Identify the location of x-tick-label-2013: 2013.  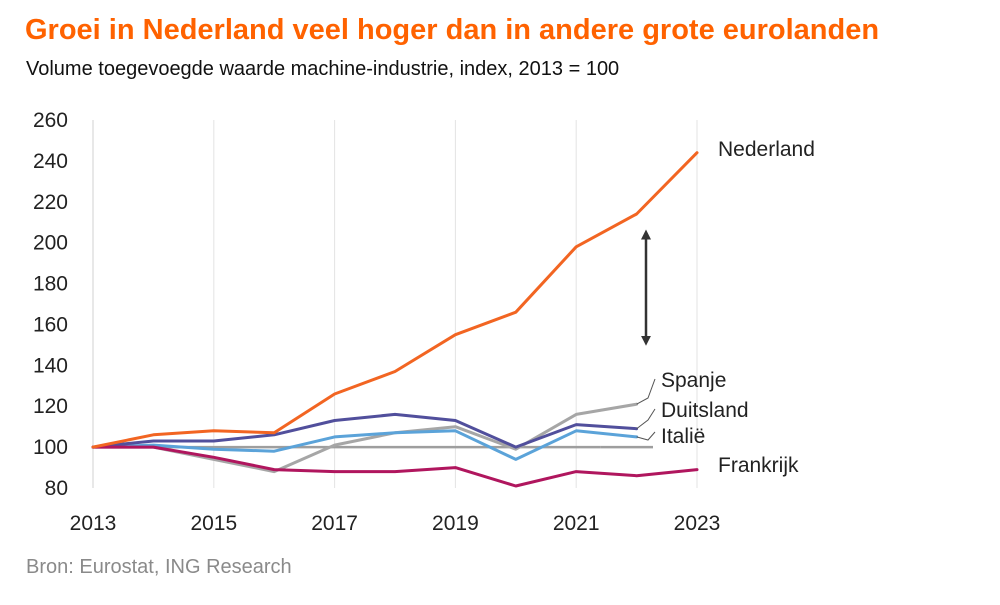
(93, 523).